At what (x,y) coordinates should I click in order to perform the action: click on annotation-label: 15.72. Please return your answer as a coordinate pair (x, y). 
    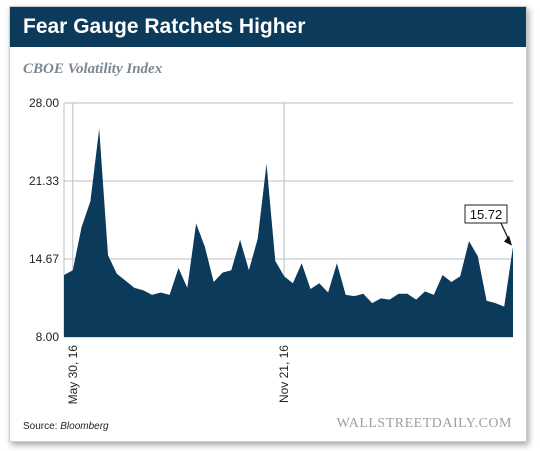
    Looking at the image, I should click on (486, 214).